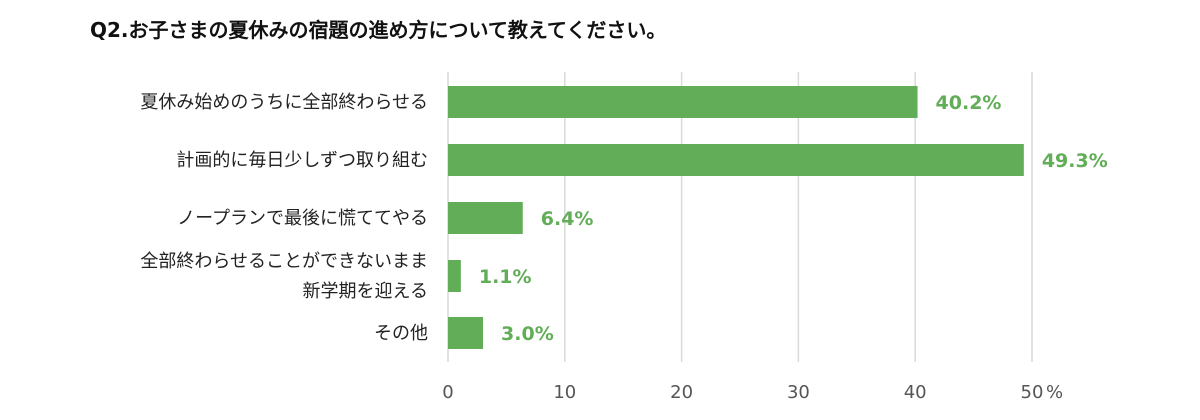  What do you see at coordinates (447, 392) in the screenshot?
I see `x-tick-label: 0` at bounding box center [447, 392].